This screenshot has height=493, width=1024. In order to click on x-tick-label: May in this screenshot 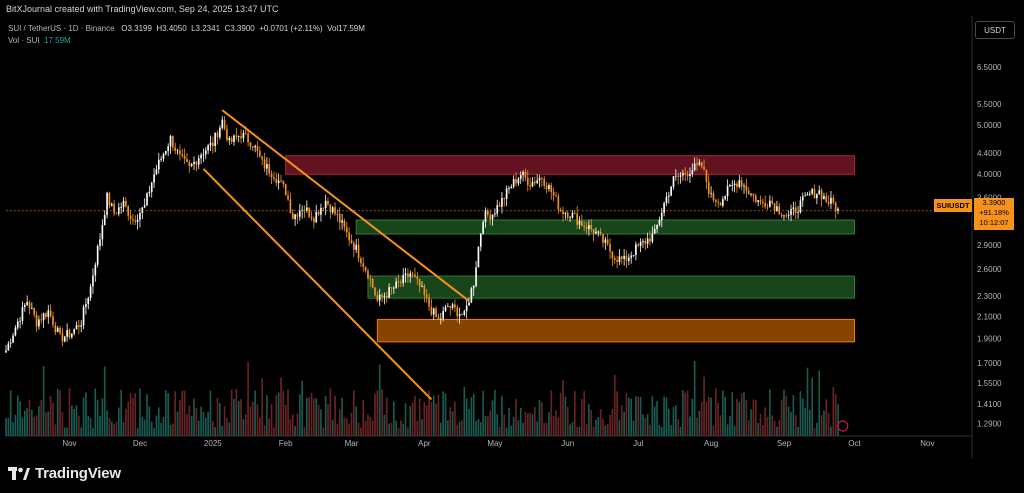, I will do `click(494, 443)`.